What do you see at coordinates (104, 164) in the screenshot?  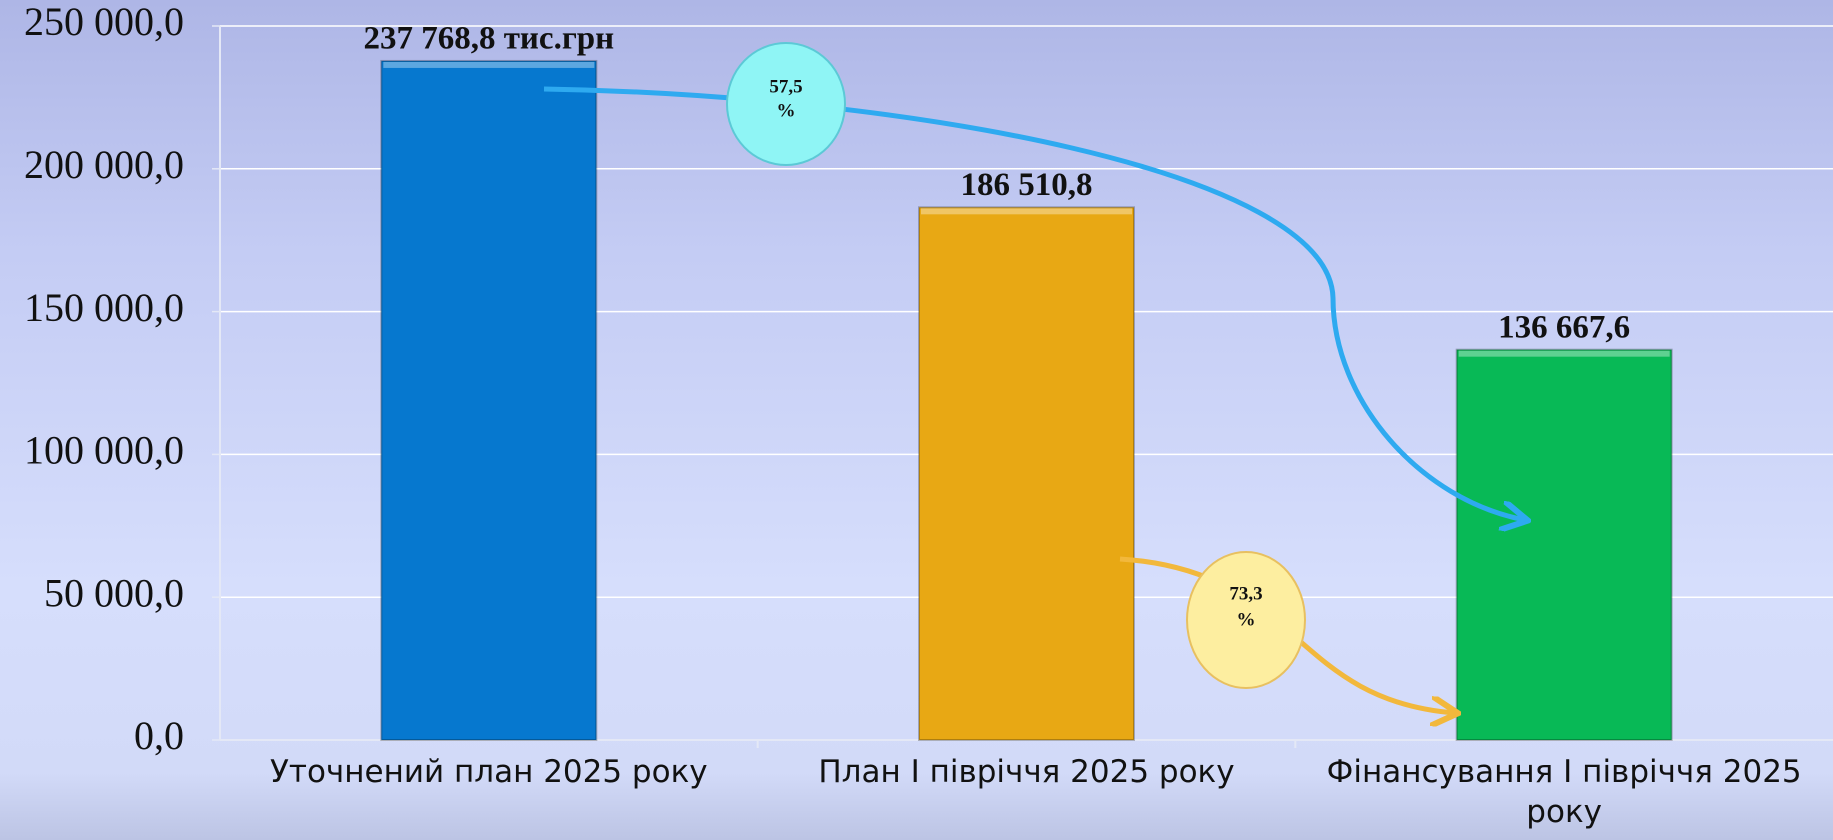 I see `y-tick-label: 200 000,0` at bounding box center [104, 164].